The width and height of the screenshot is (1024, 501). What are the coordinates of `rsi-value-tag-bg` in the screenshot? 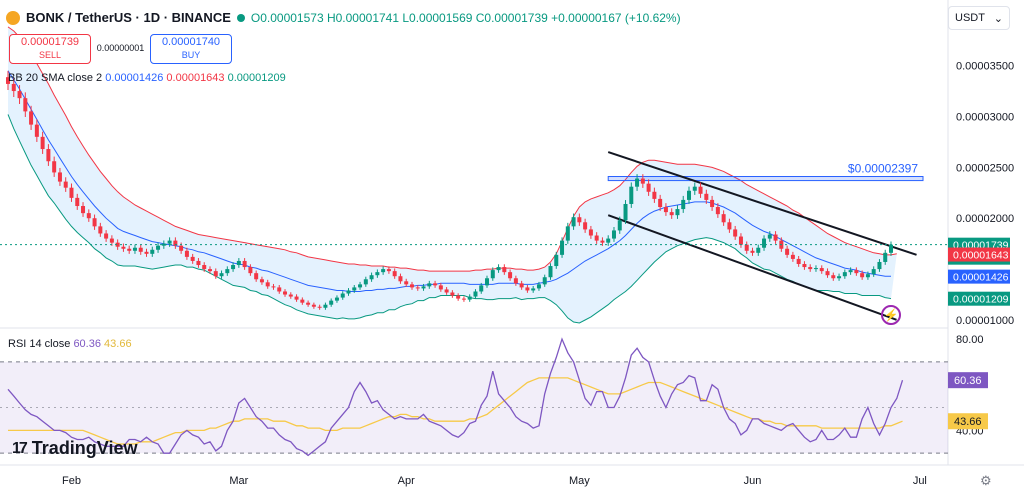 It's located at (968, 380).